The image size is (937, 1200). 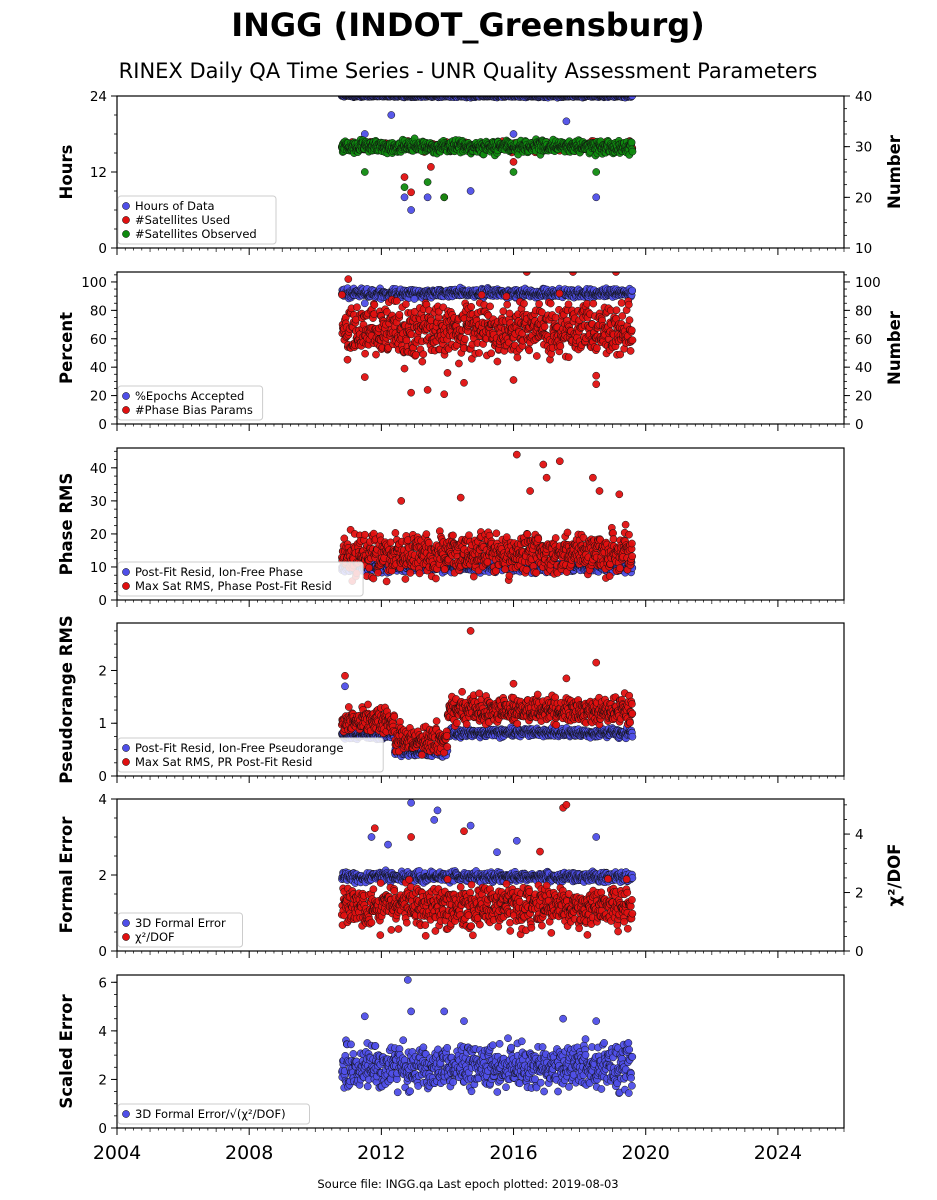 What do you see at coordinates (480, 427) in the screenshot?
I see `x-axis-ticks` at bounding box center [480, 427].